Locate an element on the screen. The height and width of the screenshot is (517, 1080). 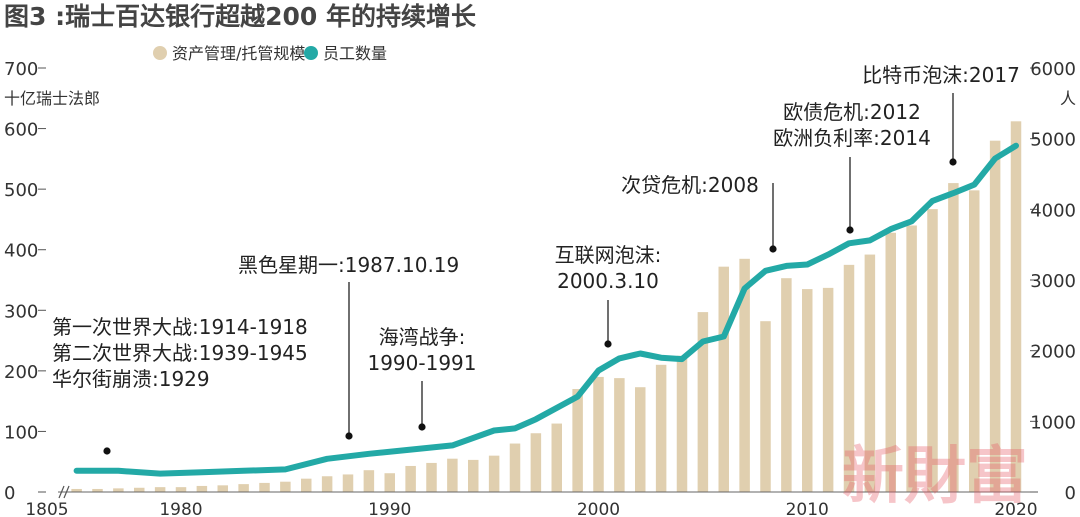
watermark: 新財富 is located at coordinates (935, 475).